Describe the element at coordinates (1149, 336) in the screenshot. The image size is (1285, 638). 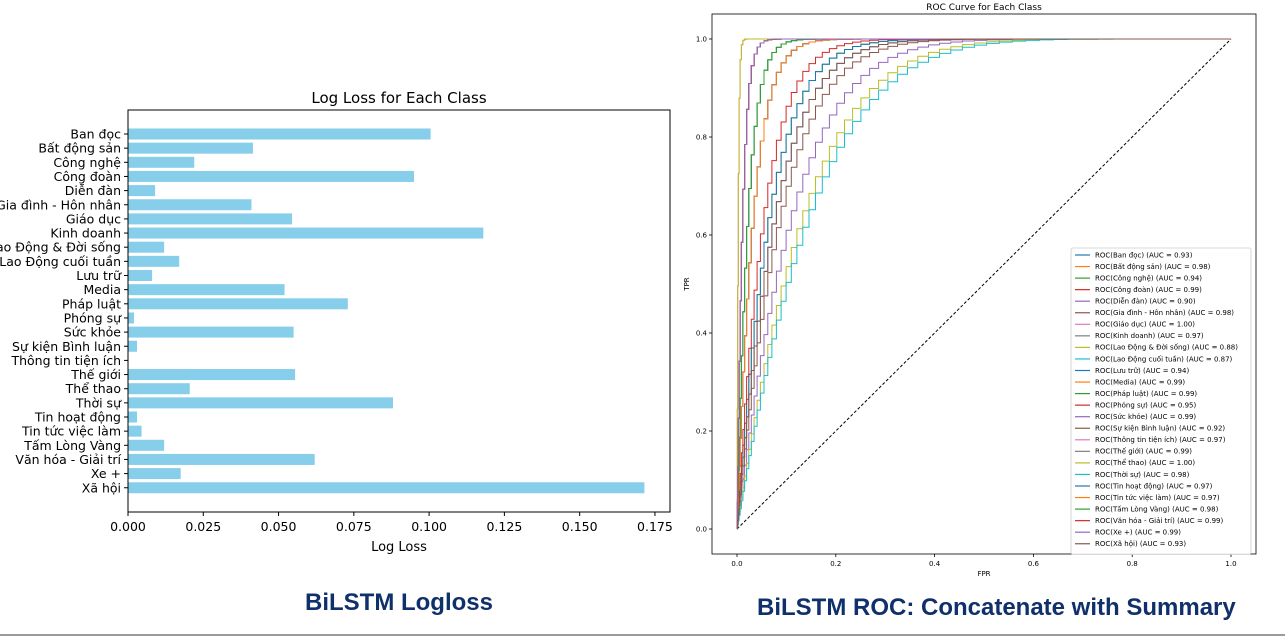
I see `legend-entry: ROC(Kinh doanh) (AUC = 0.97)` at that location.